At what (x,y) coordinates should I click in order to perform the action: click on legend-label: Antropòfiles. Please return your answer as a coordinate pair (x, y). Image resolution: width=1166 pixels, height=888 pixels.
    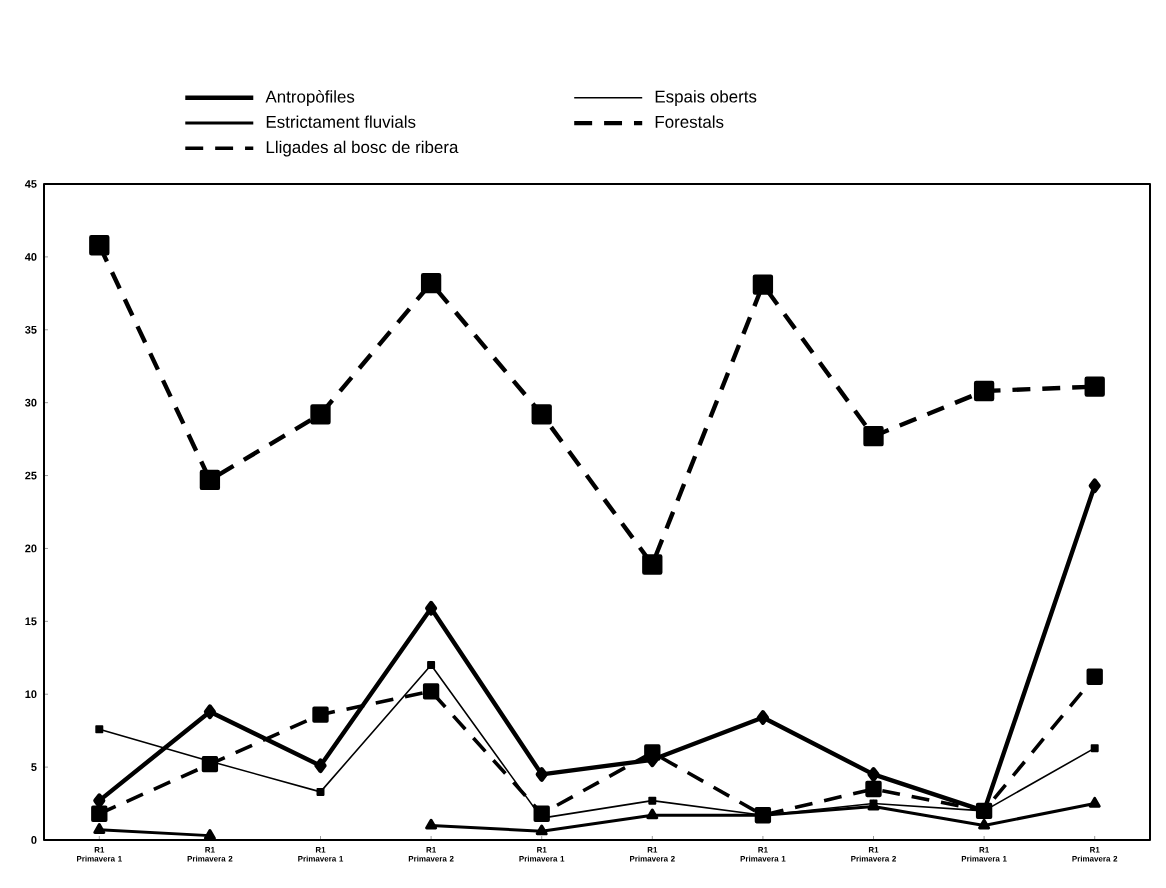
    Looking at the image, I should click on (310, 98).